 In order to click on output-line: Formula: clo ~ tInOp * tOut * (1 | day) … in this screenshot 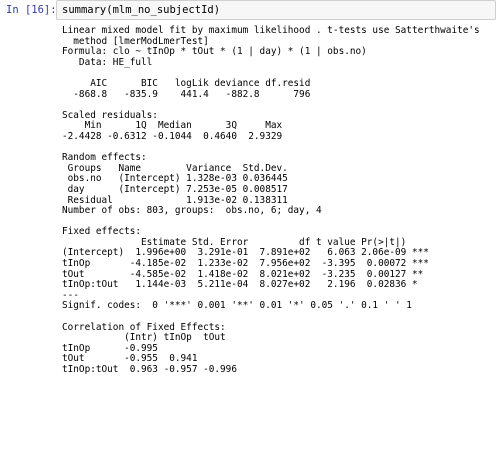, I will do `click(214, 52)`.